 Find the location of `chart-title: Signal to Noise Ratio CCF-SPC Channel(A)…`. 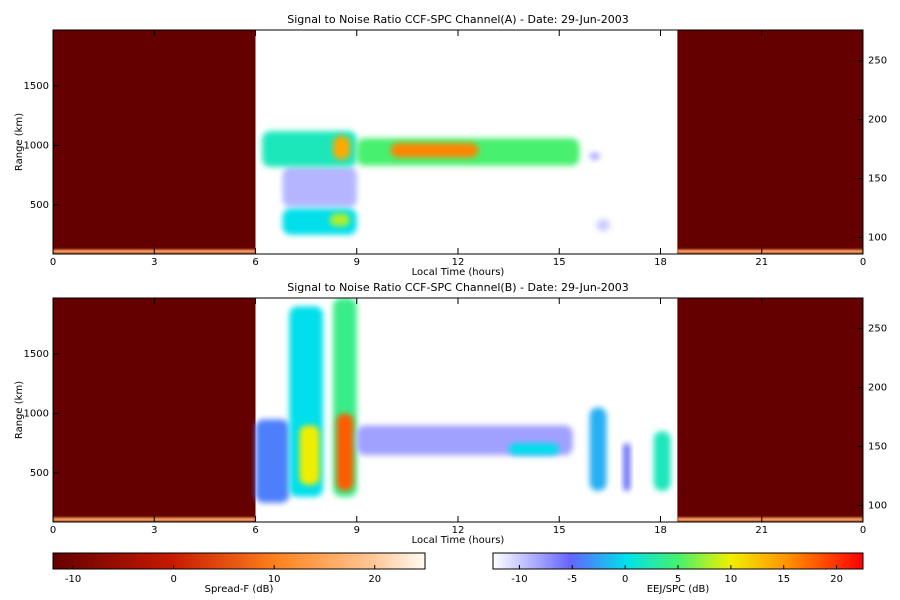

chart-title: Signal to Noise Ratio CCF-SPC Channel(A)… is located at coordinates (457, 19).